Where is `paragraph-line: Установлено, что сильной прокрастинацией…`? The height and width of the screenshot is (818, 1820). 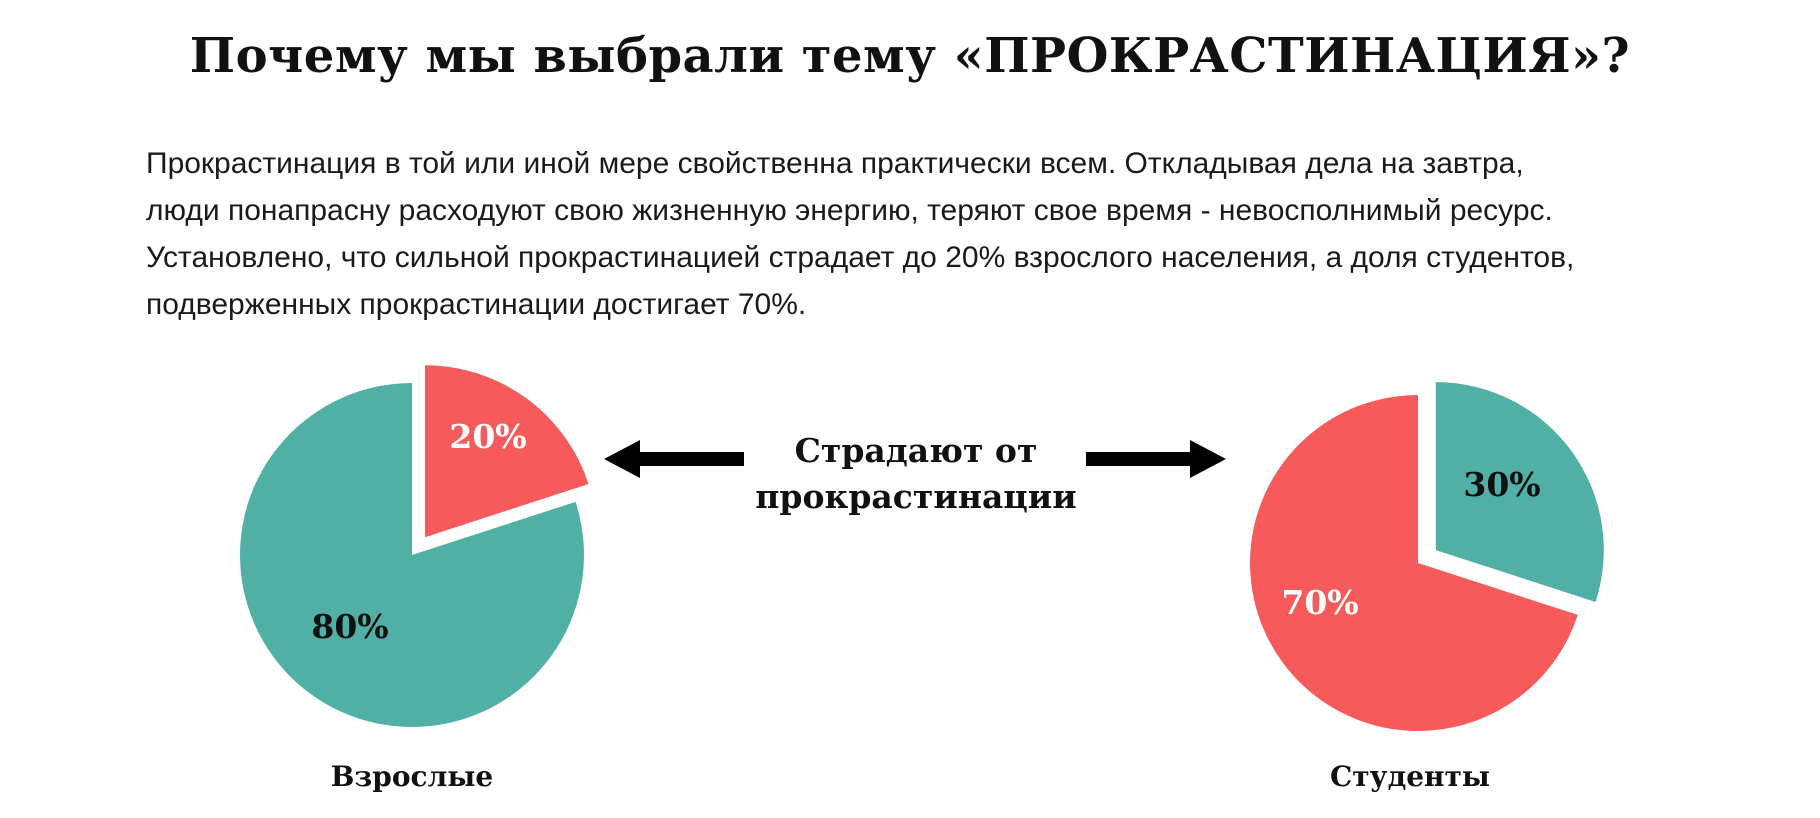
paragraph-line: Установлено, что сильной прокрастинацией… is located at coordinates (860, 257).